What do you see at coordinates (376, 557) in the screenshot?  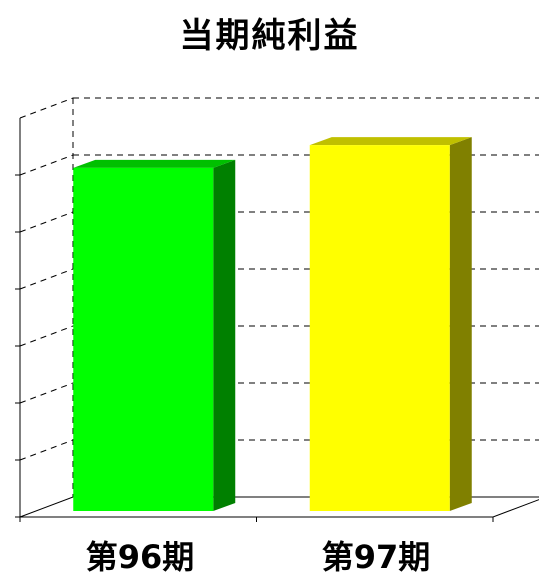 I see `category-label-97: 第97期` at bounding box center [376, 557].